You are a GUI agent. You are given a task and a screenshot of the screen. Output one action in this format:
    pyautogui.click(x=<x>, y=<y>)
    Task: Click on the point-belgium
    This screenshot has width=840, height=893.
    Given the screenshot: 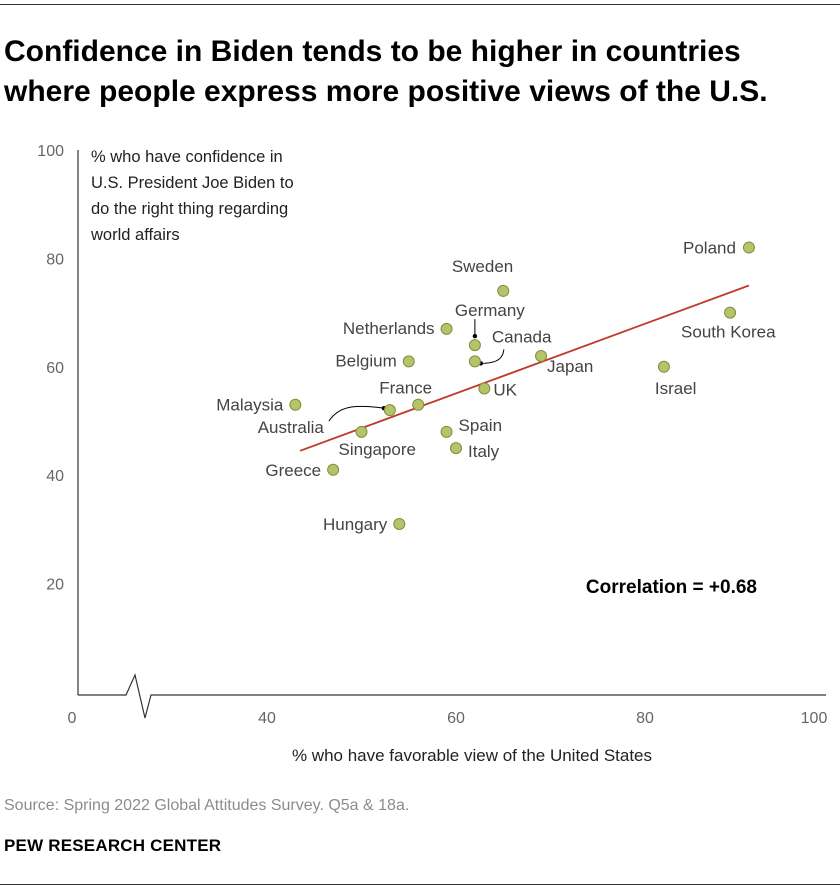 What is the action you would take?
    pyautogui.click(x=408, y=361)
    